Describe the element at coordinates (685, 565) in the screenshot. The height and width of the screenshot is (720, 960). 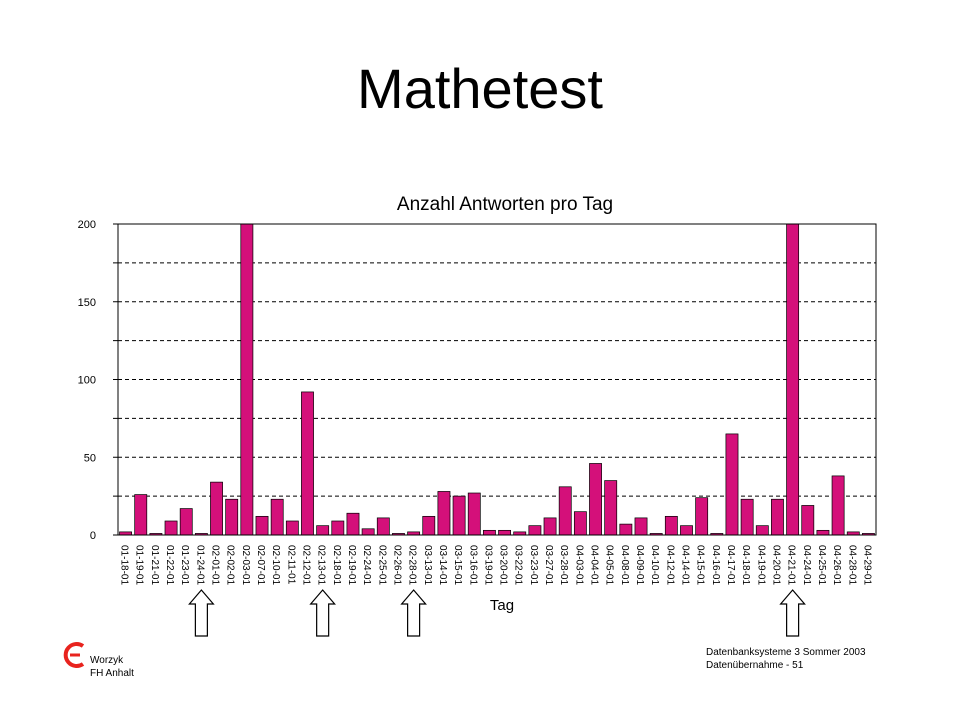
I see `x-tick-label: 04-14-01` at that location.